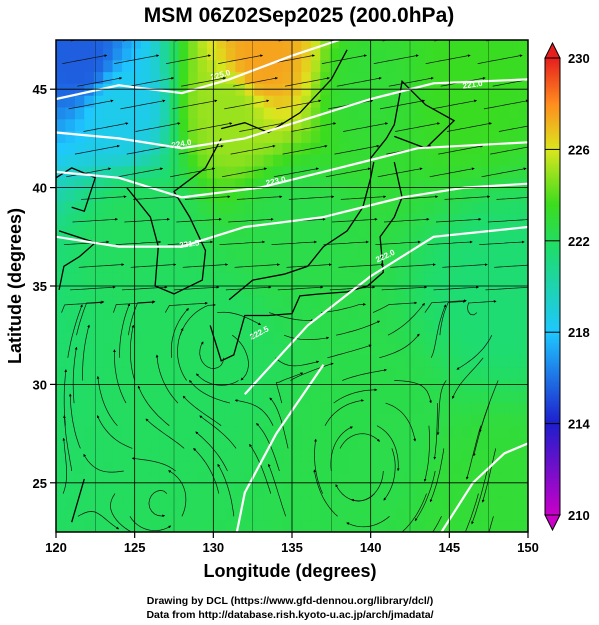  What do you see at coordinates (528, 547) in the screenshot?
I see `x-tick-label: 150` at bounding box center [528, 547].